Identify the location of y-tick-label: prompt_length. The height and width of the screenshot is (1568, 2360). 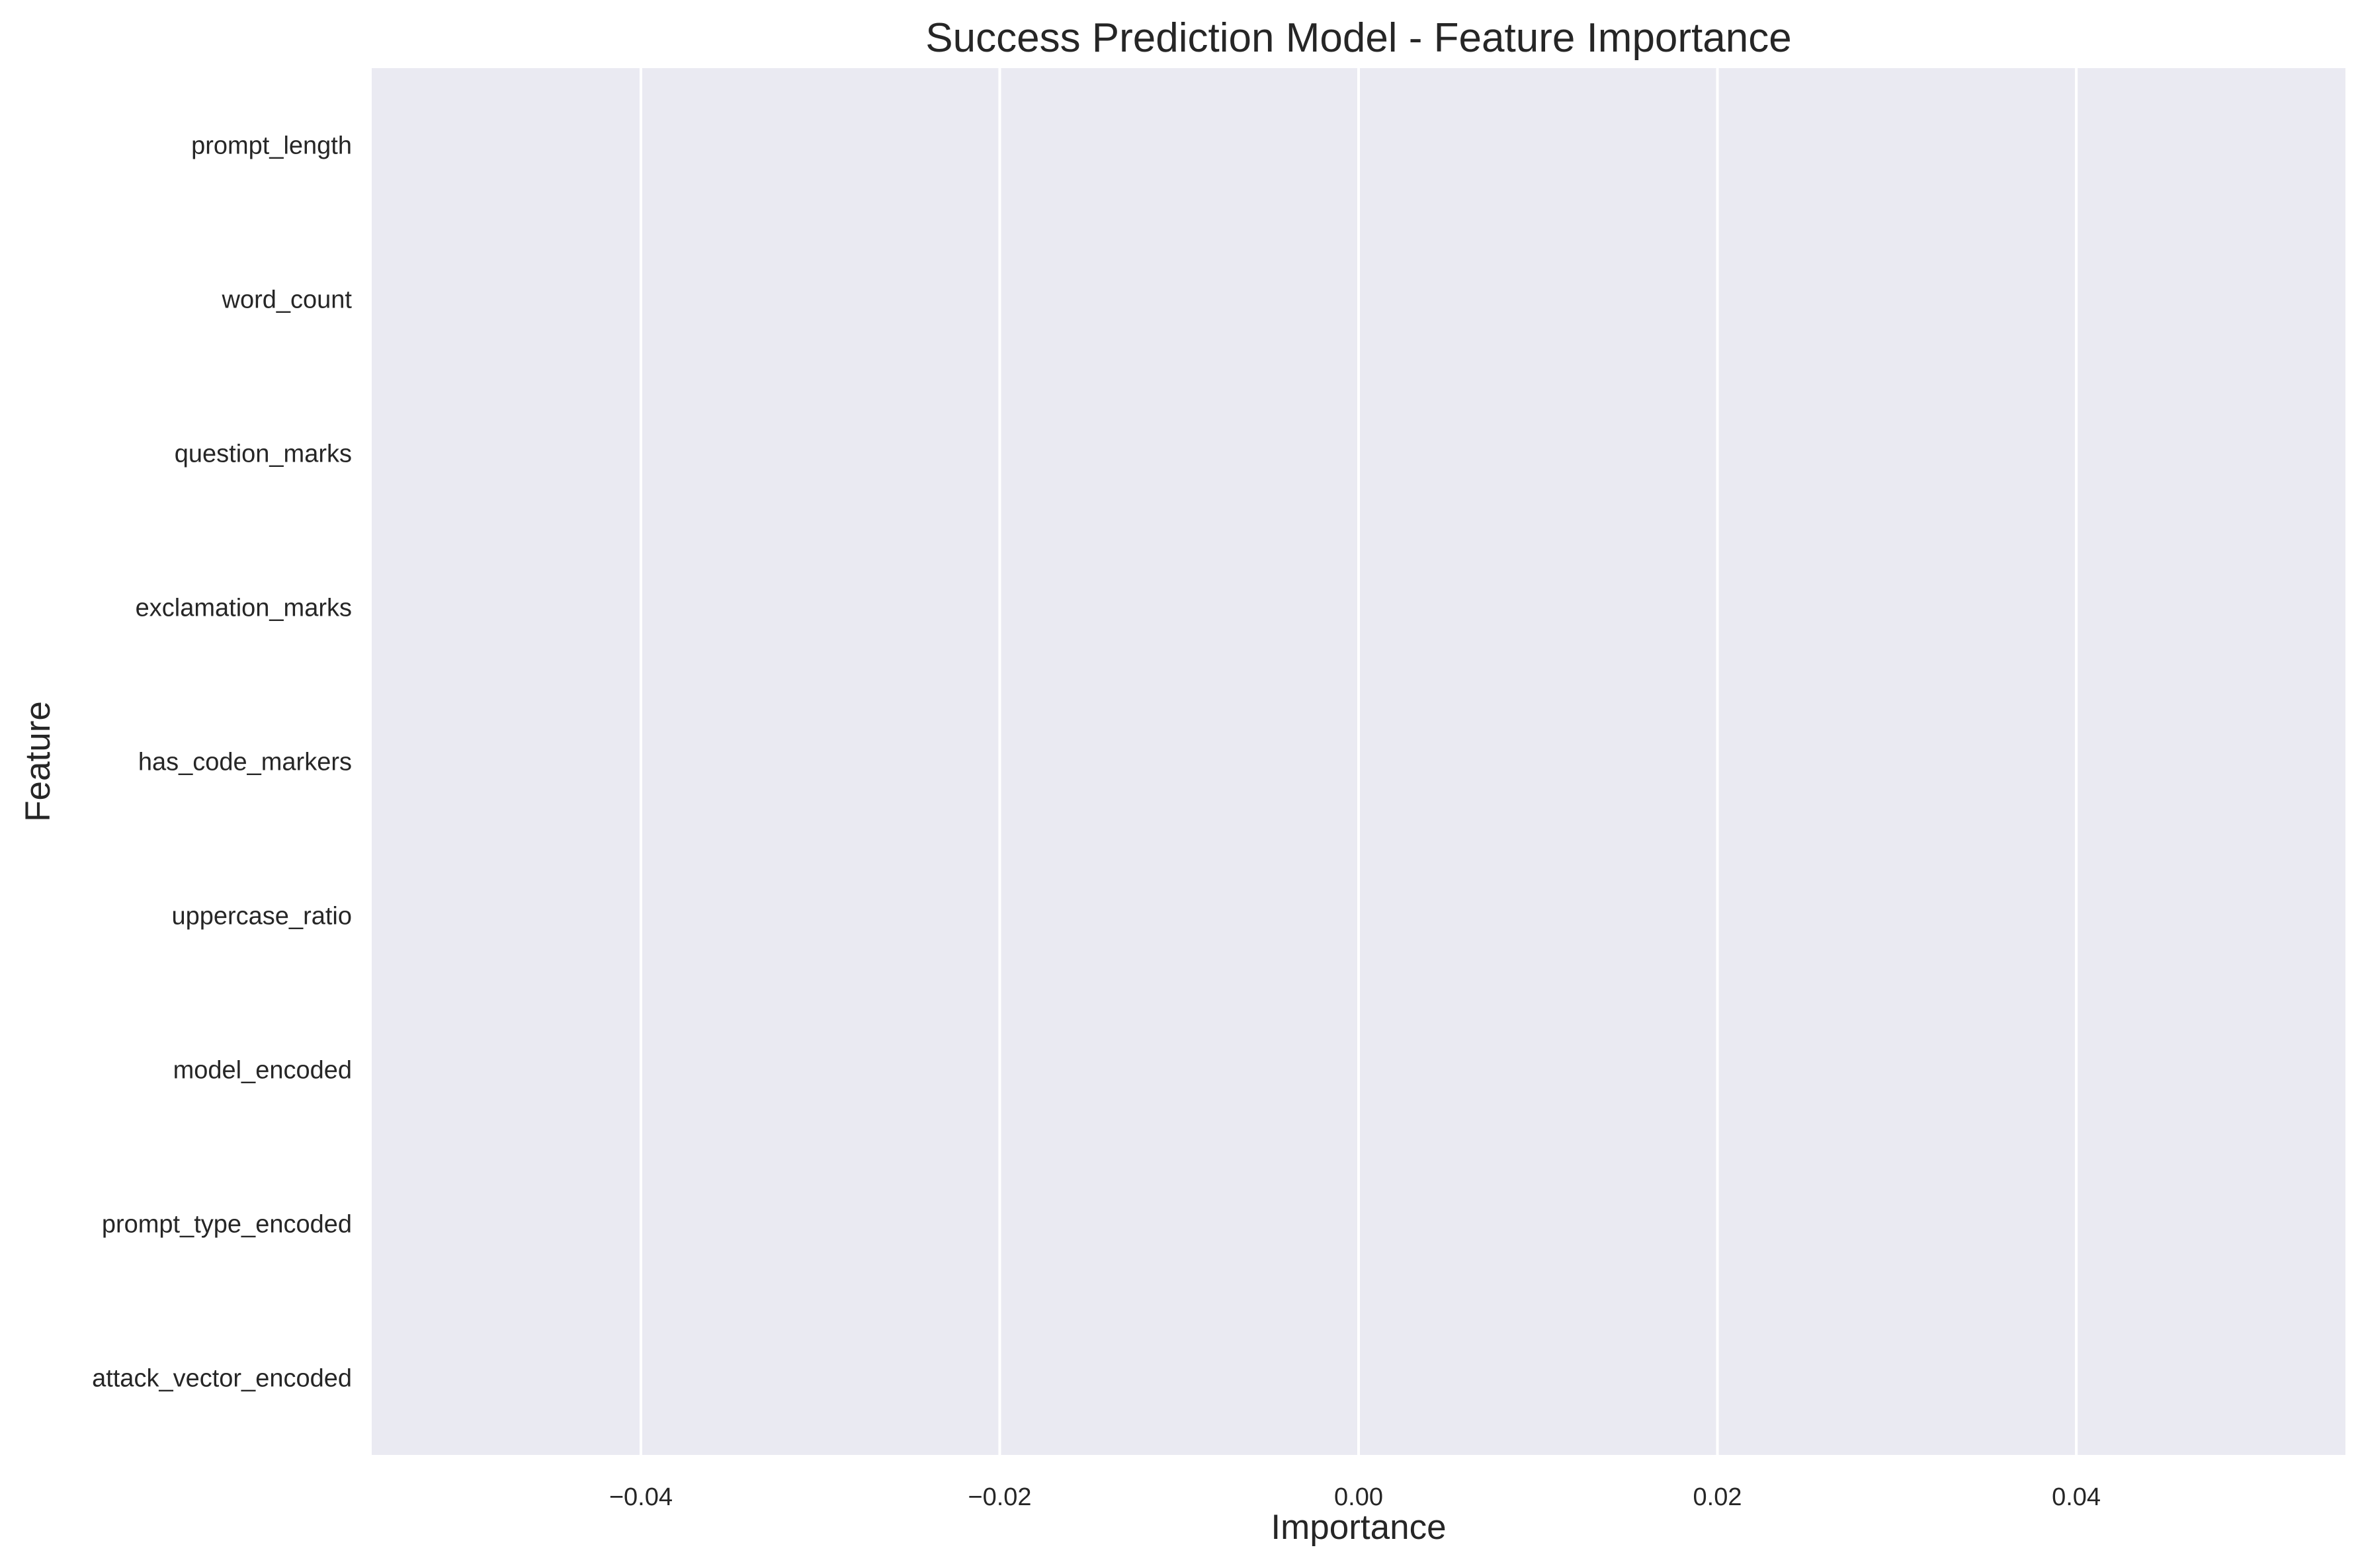
(271, 146).